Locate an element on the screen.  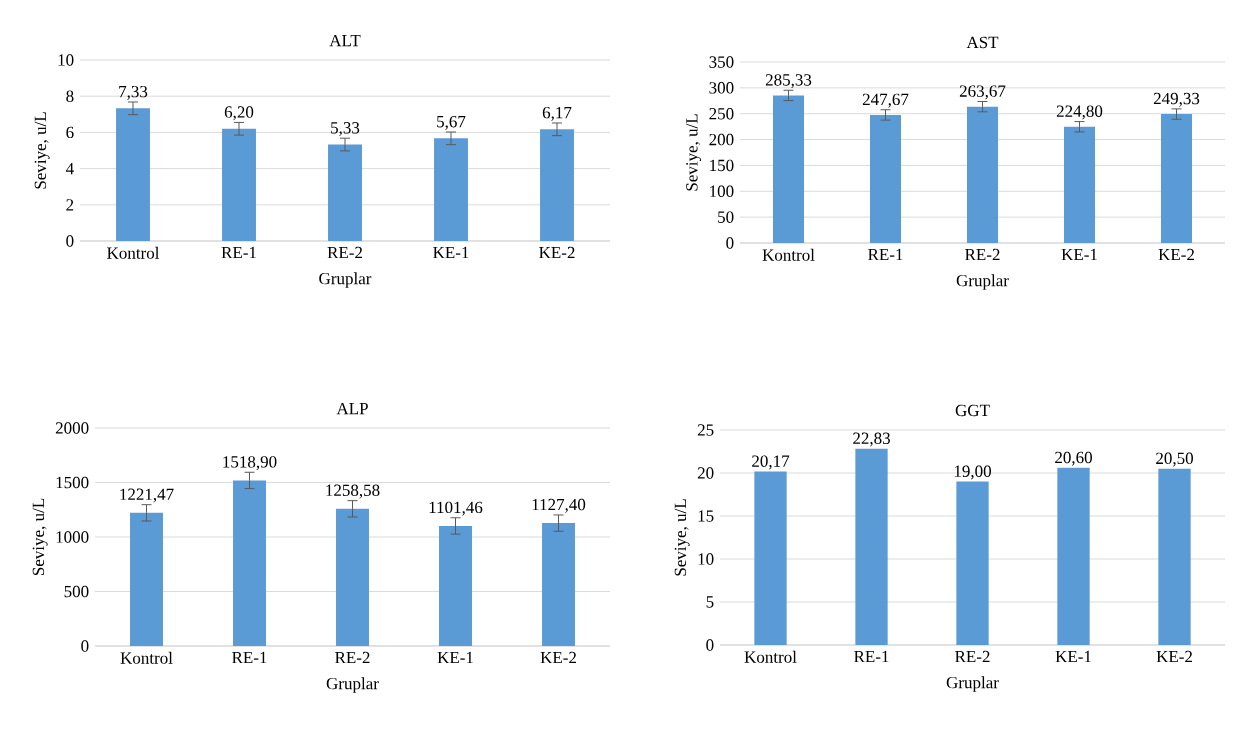
data-label: 249,33 is located at coordinates (1176, 99).